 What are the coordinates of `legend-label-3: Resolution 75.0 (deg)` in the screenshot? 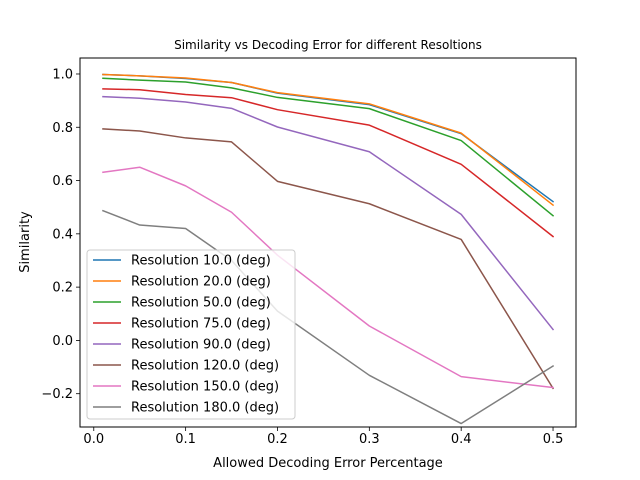 It's located at (201, 324).